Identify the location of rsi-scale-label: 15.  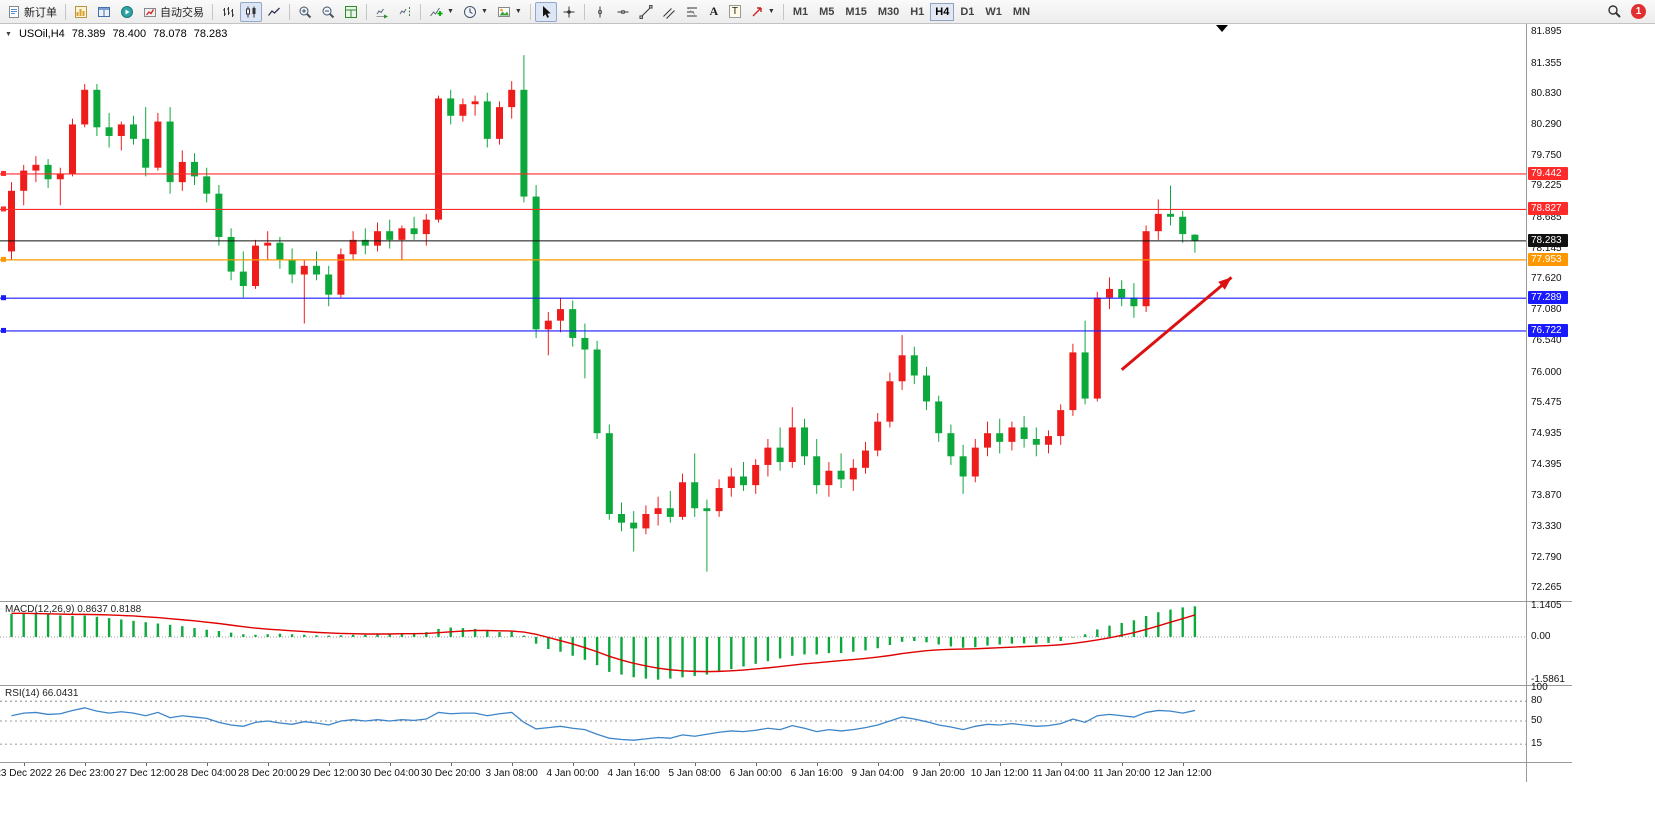
(1537, 744).